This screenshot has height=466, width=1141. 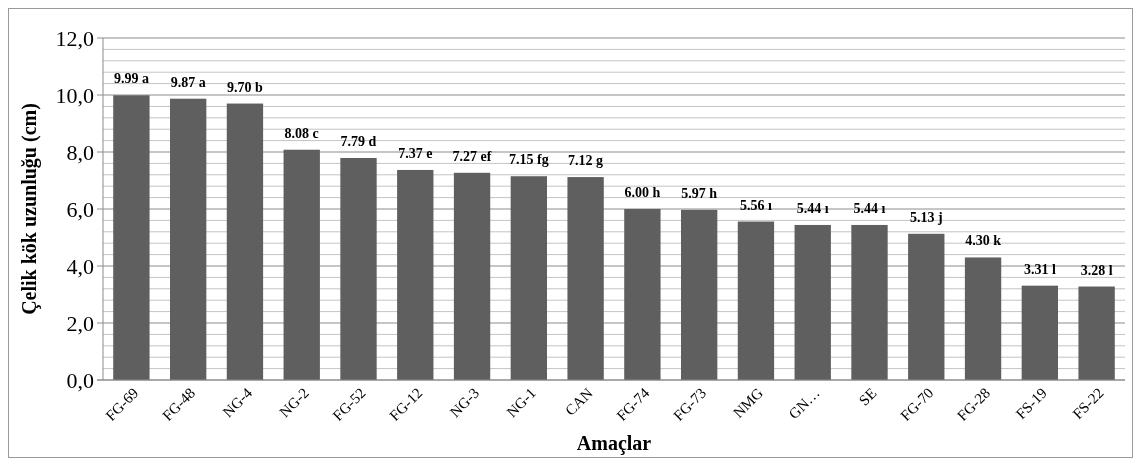 I want to click on data-label: 7.79 d, so click(x=358, y=141).